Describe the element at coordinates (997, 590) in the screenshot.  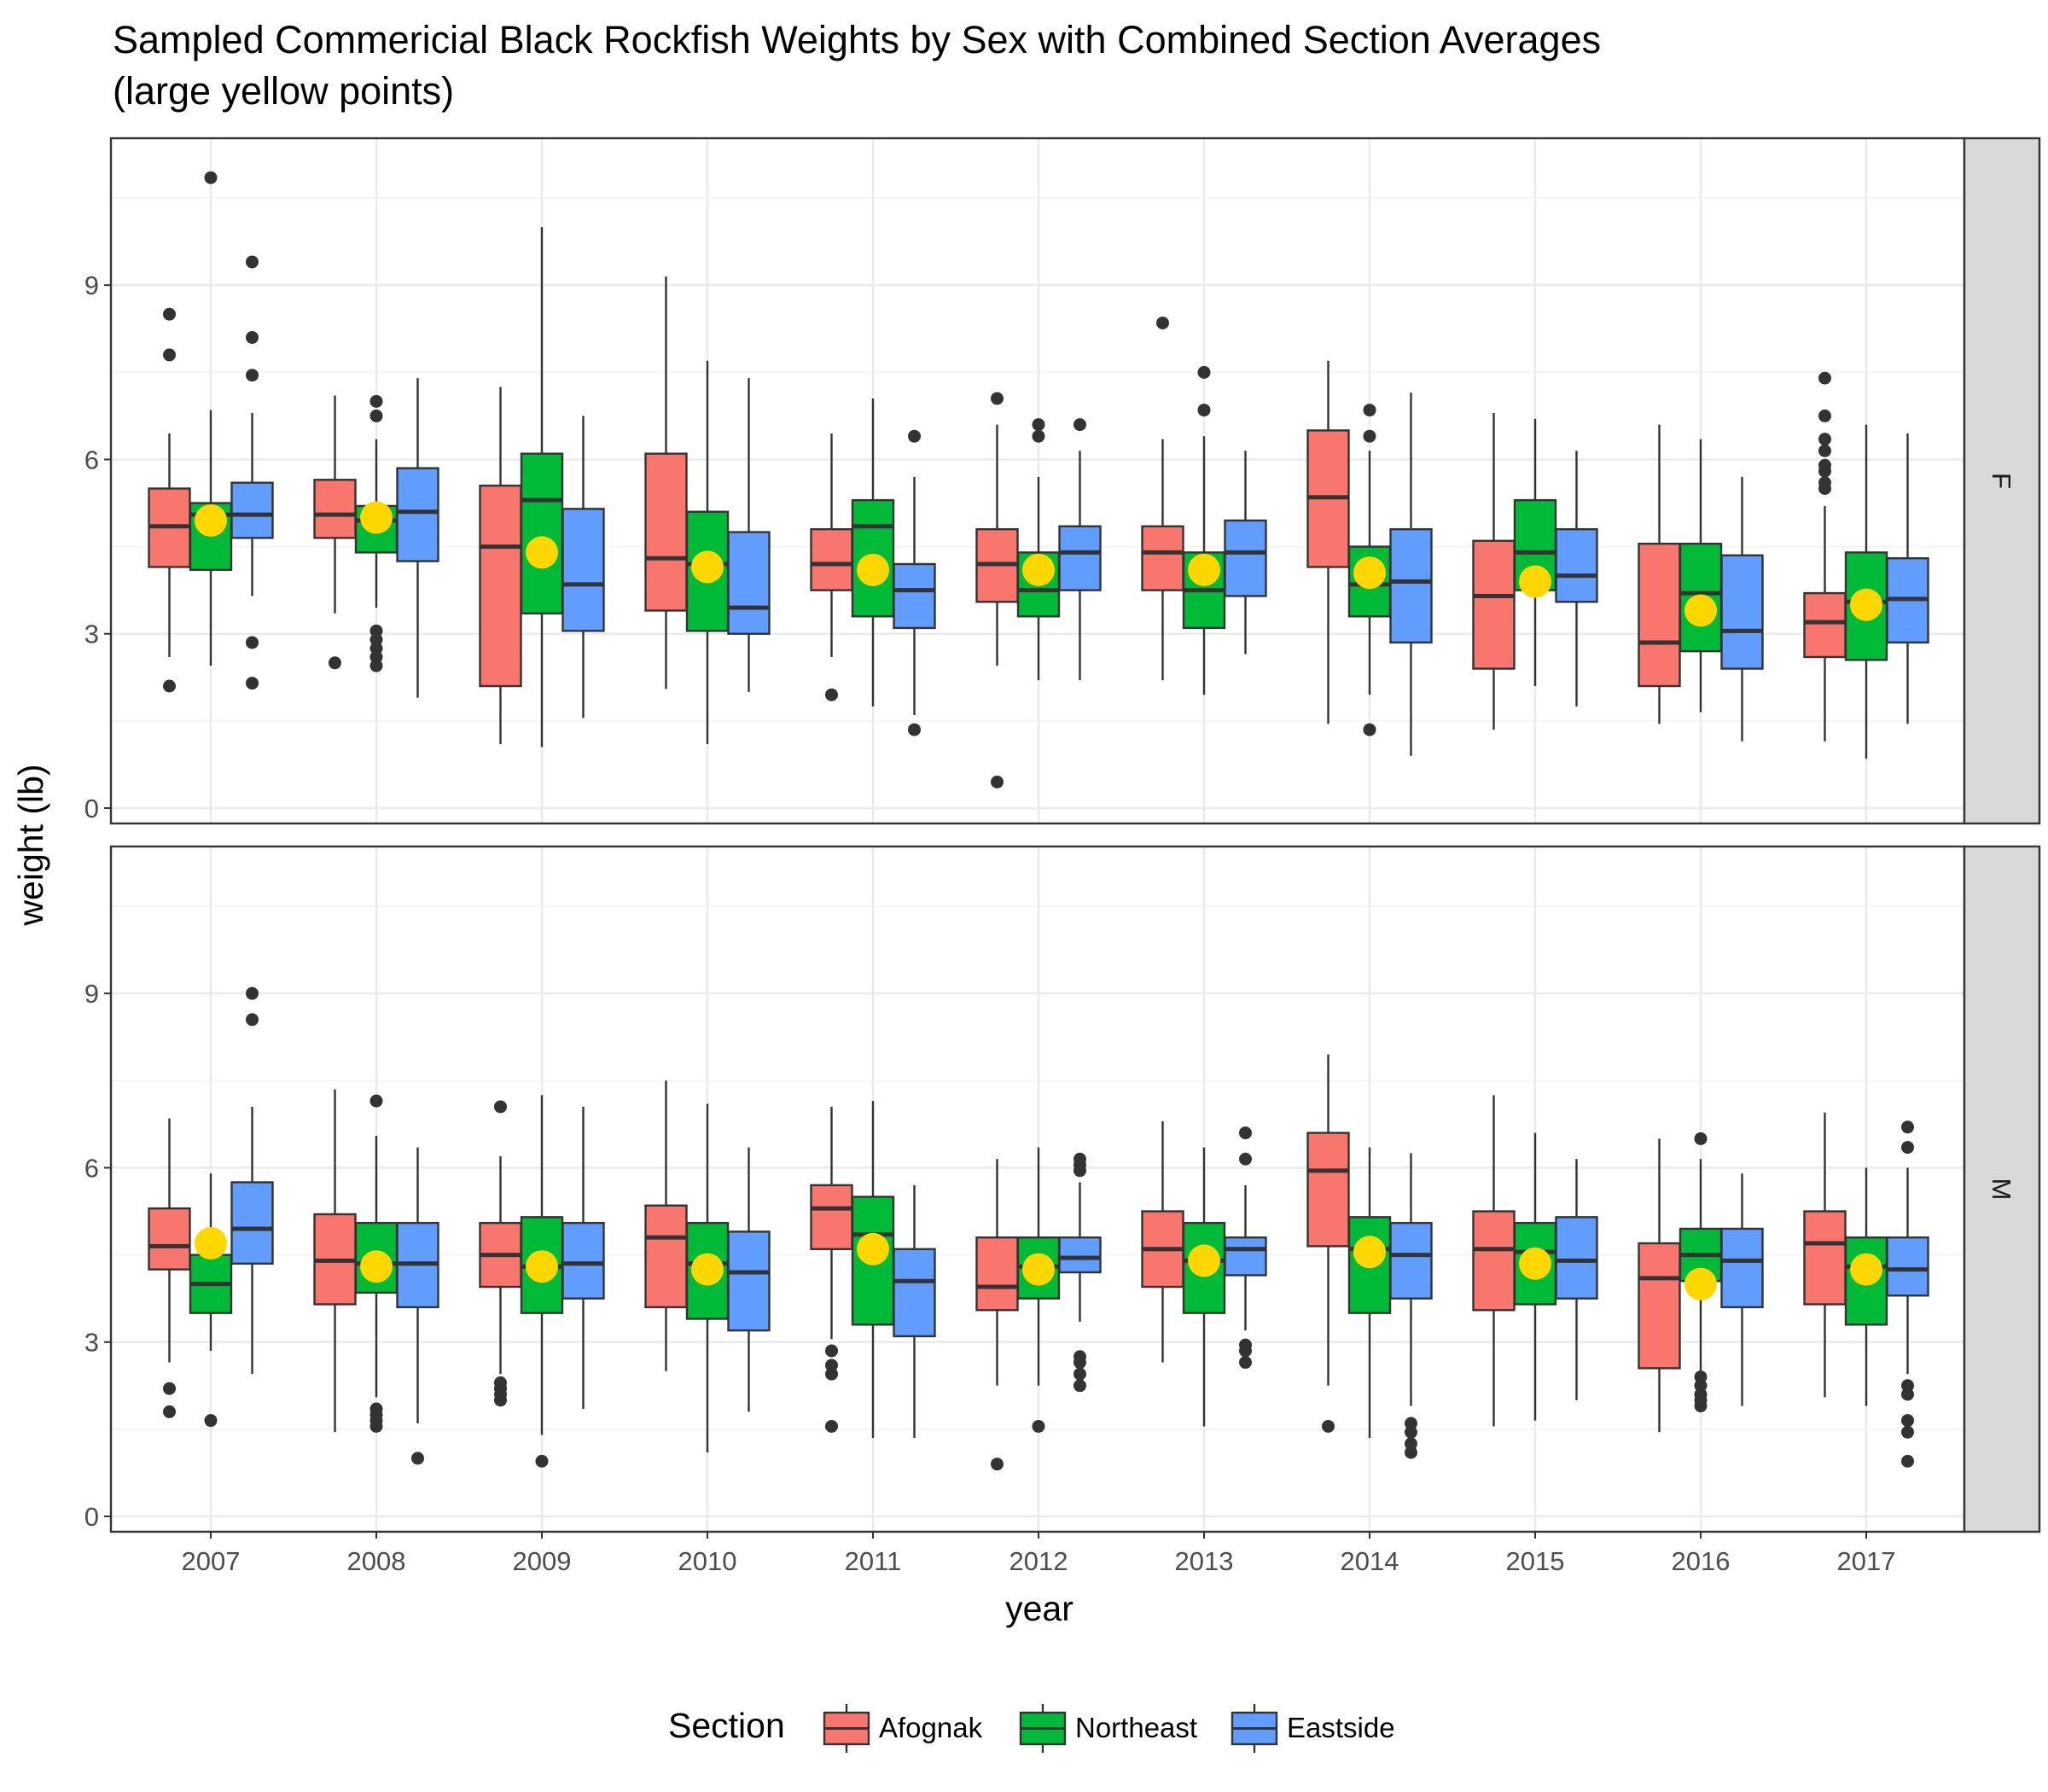
I see `box-afognak-2012-F` at that location.